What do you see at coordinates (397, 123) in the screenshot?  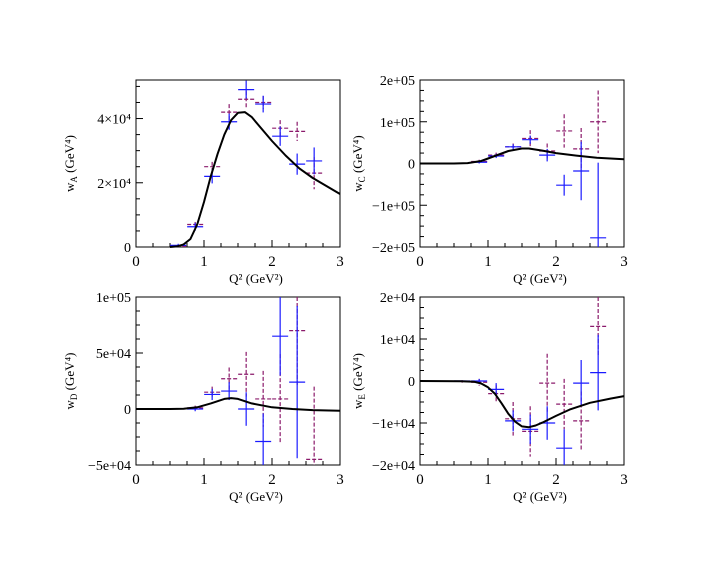 I see `wc-y-tick-label: 1e+05` at bounding box center [397, 123].